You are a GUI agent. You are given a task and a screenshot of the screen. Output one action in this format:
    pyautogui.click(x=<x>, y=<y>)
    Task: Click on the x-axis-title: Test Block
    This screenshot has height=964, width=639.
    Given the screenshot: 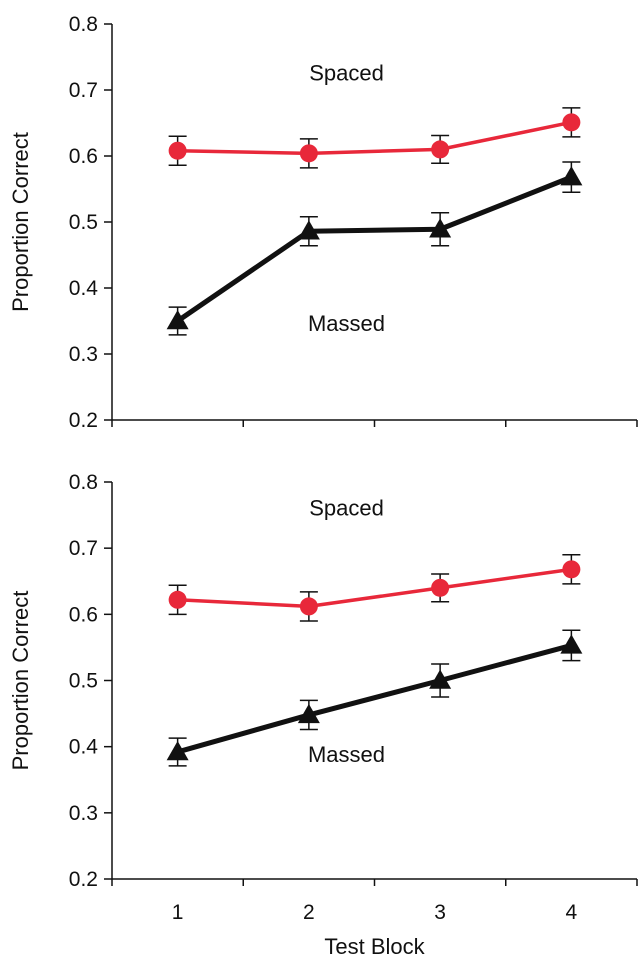 What is the action you would take?
    pyautogui.click(x=374, y=946)
    